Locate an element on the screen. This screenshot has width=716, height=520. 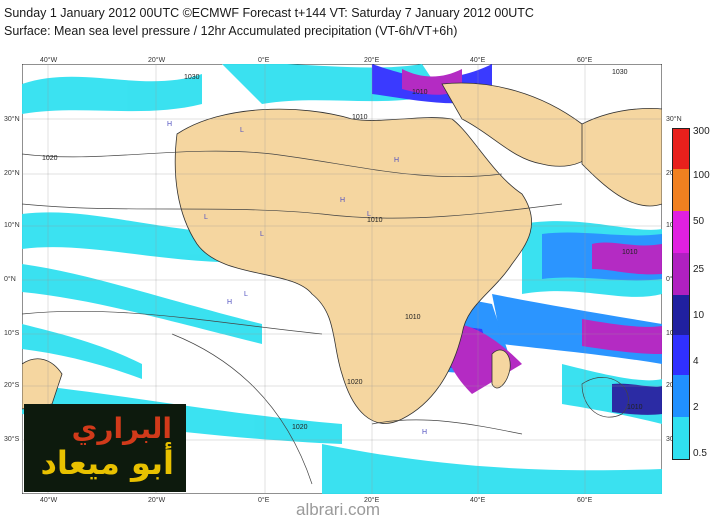
logo-line-2: أبو ميعاد is located at coordinates (107, 463).